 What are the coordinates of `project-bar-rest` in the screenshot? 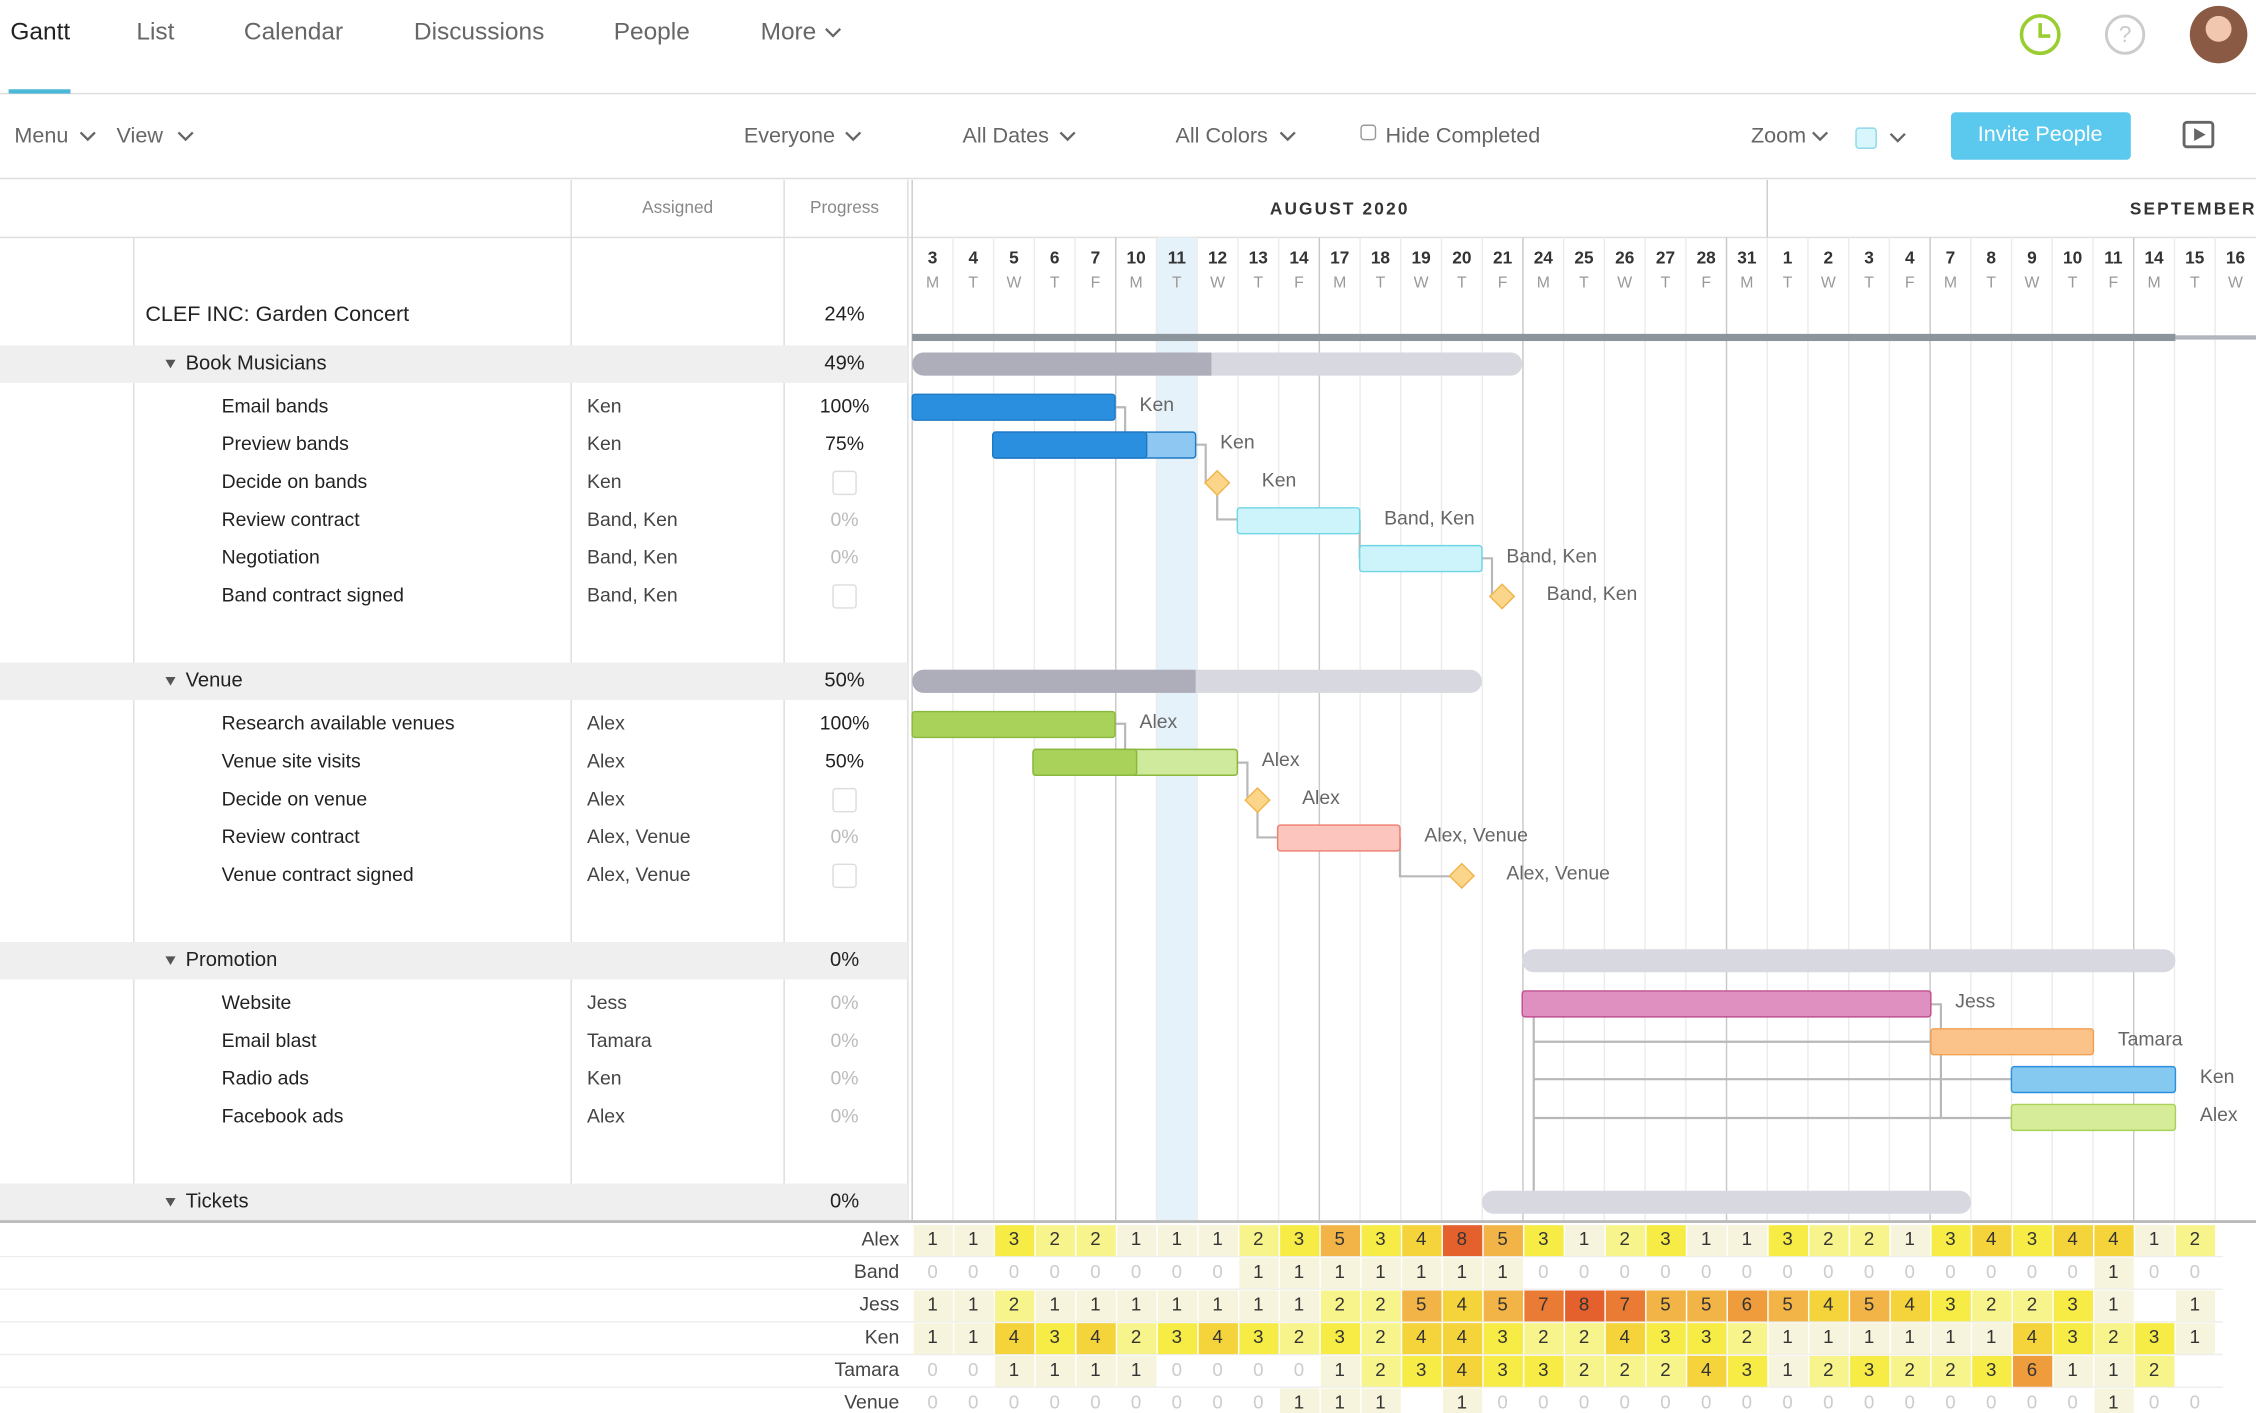 It's located at (2215, 337).